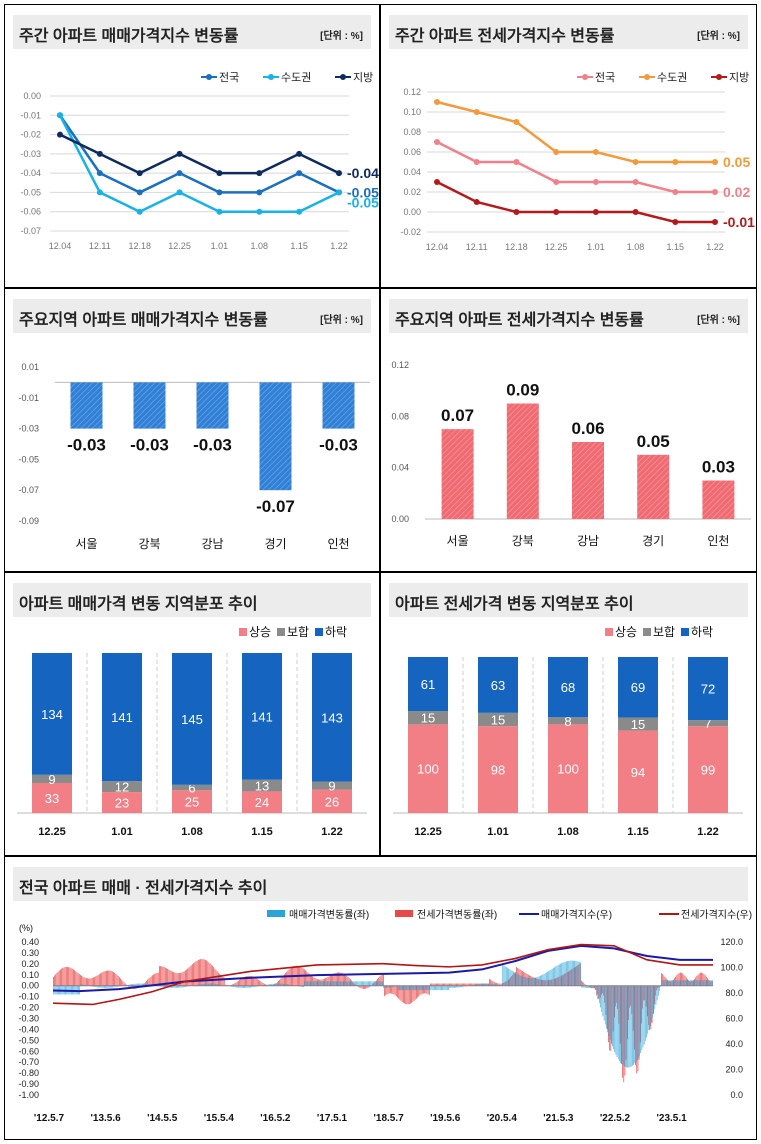 This screenshot has width=761, height=1144. I want to click on bar-value-label: 0.05, so click(653, 441).